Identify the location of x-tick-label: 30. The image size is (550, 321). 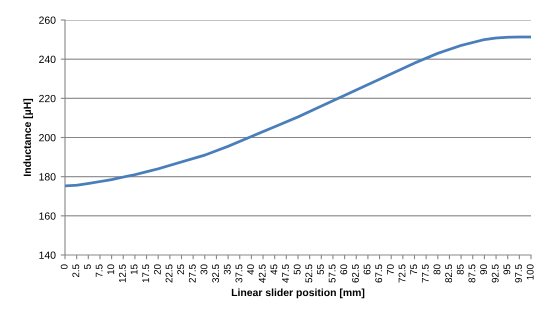
(204, 269).